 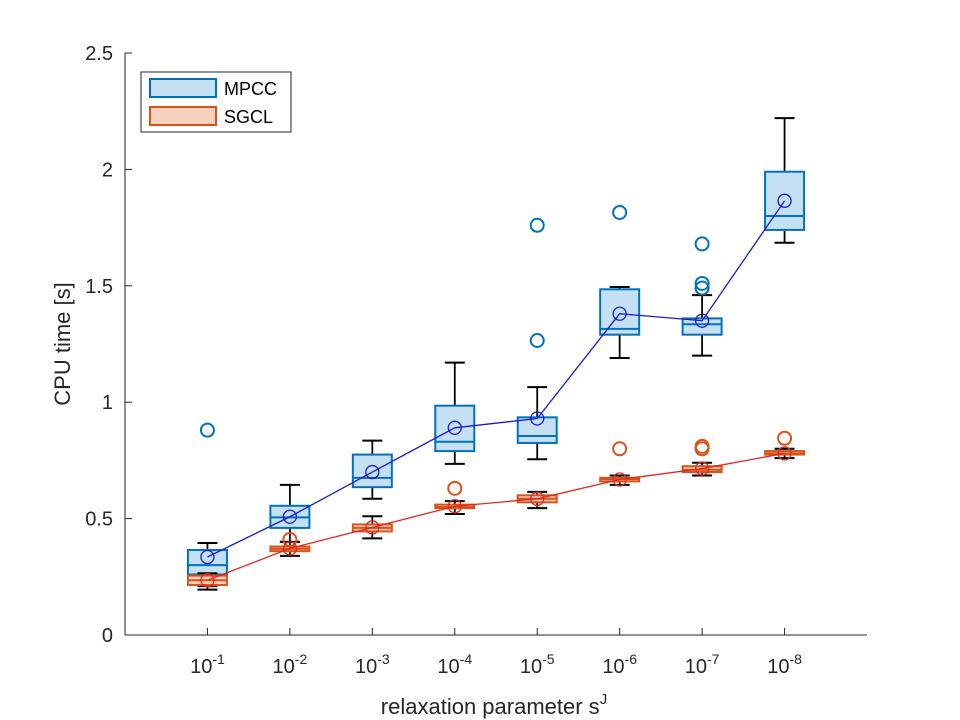 I want to click on legend-label-sgcl: SGCL, so click(x=248, y=117).